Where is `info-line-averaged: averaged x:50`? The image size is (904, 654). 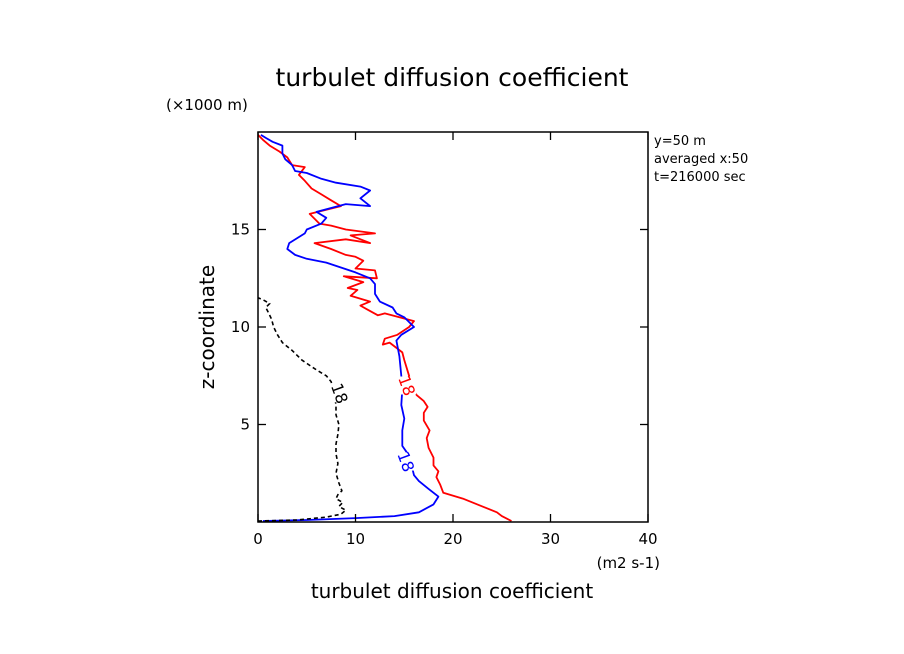
info-line-averaged: averaged x:50 is located at coordinates (701, 159).